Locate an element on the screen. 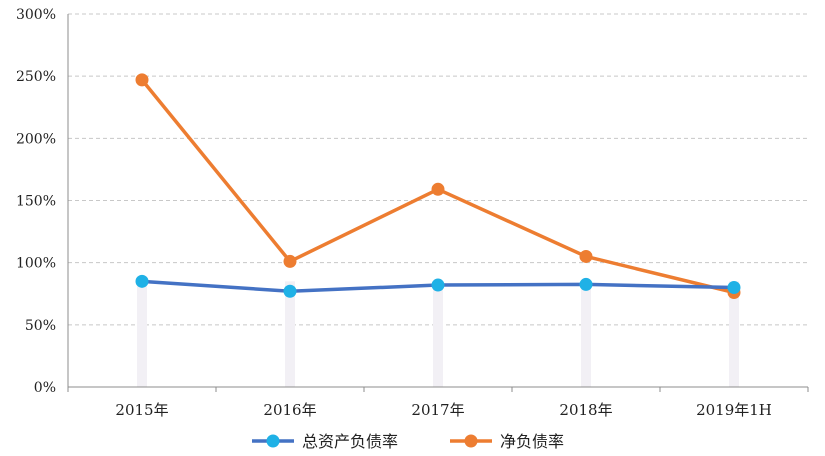 The height and width of the screenshot is (456, 825). x-tick-label: 2015年 is located at coordinates (141, 410).